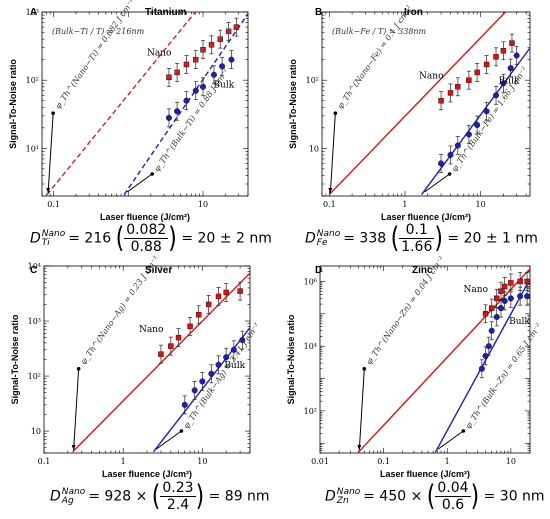  What do you see at coordinates (166, 12) in the screenshot?
I see `panel-title: Titanium` at bounding box center [166, 12].